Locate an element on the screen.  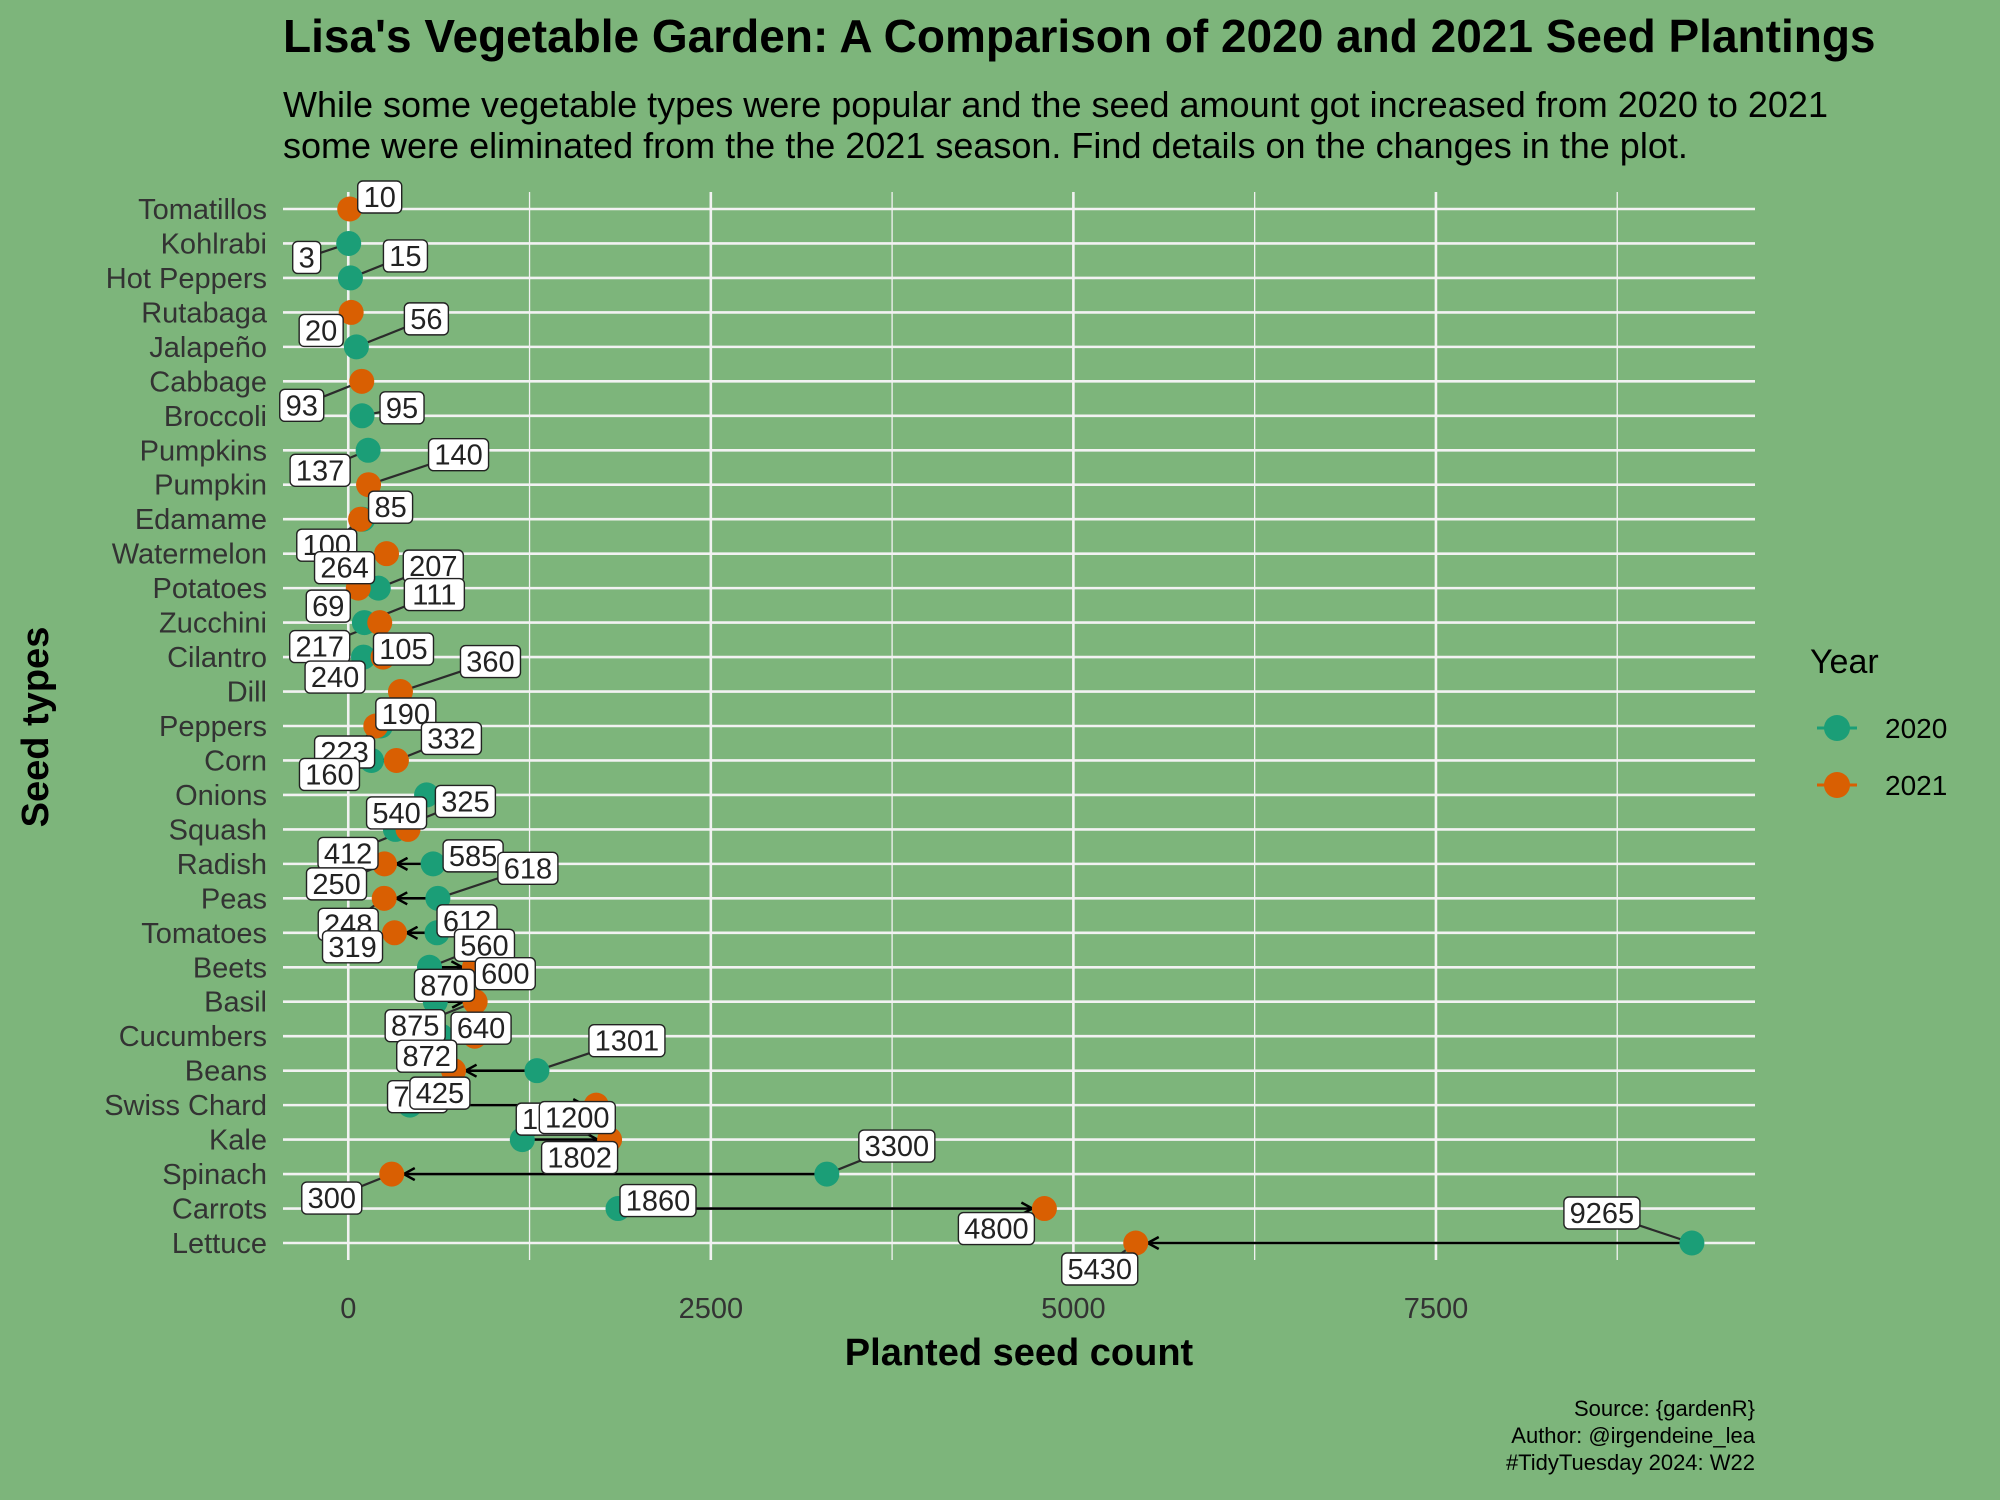
y-tick-label-broccoli: Broccoli is located at coordinates (215, 417).